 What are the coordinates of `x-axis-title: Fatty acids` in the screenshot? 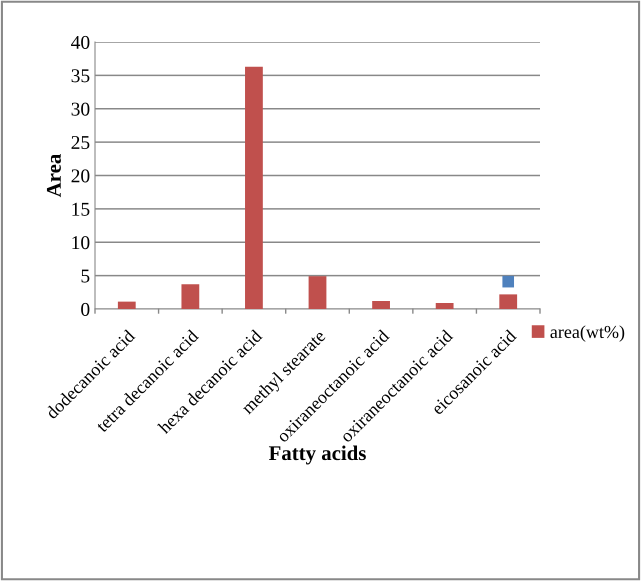 It's located at (317, 455).